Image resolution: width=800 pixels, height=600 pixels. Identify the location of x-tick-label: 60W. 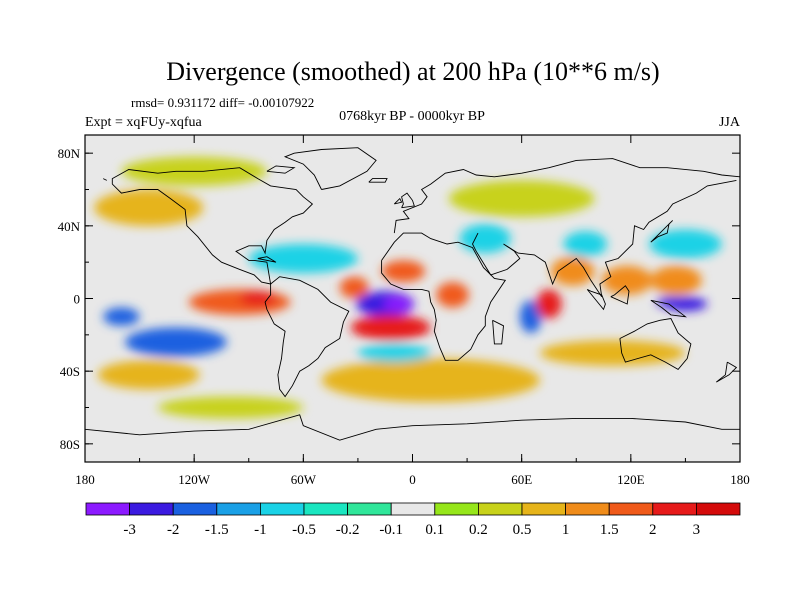
(304, 479).